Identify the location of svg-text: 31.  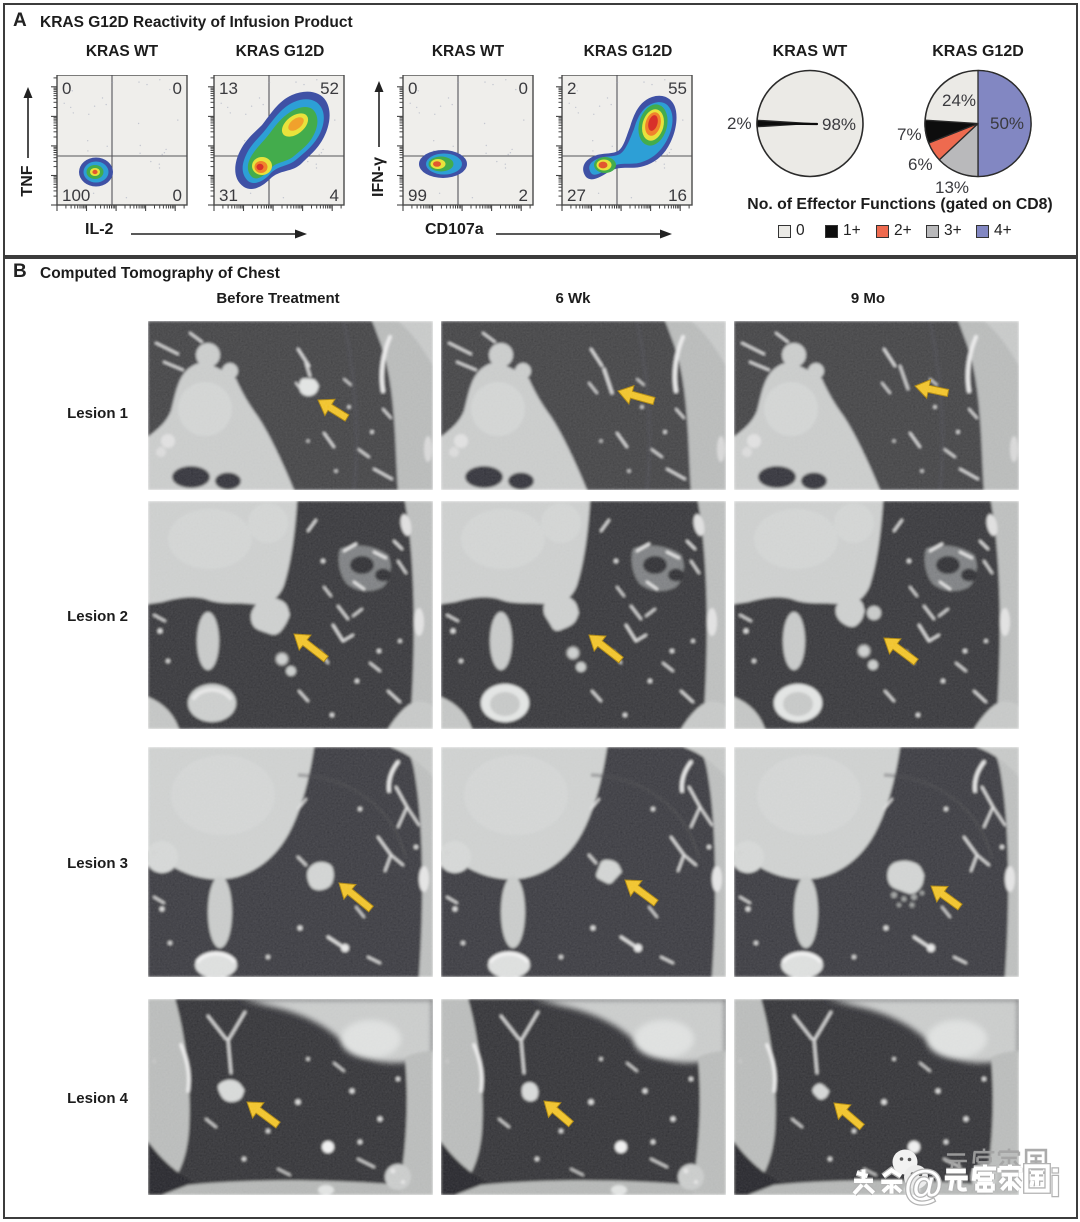
(228, 195).